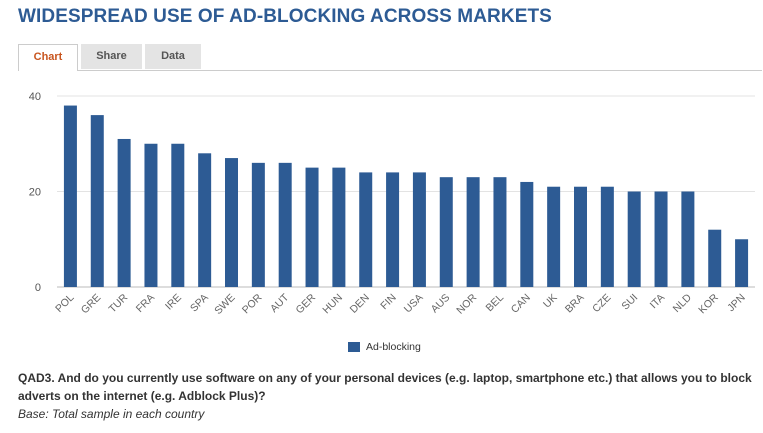  Describe the element at coordinates (736, 303) in the screenshot. I see `x-tick-label-jpn: JPN` at that location.